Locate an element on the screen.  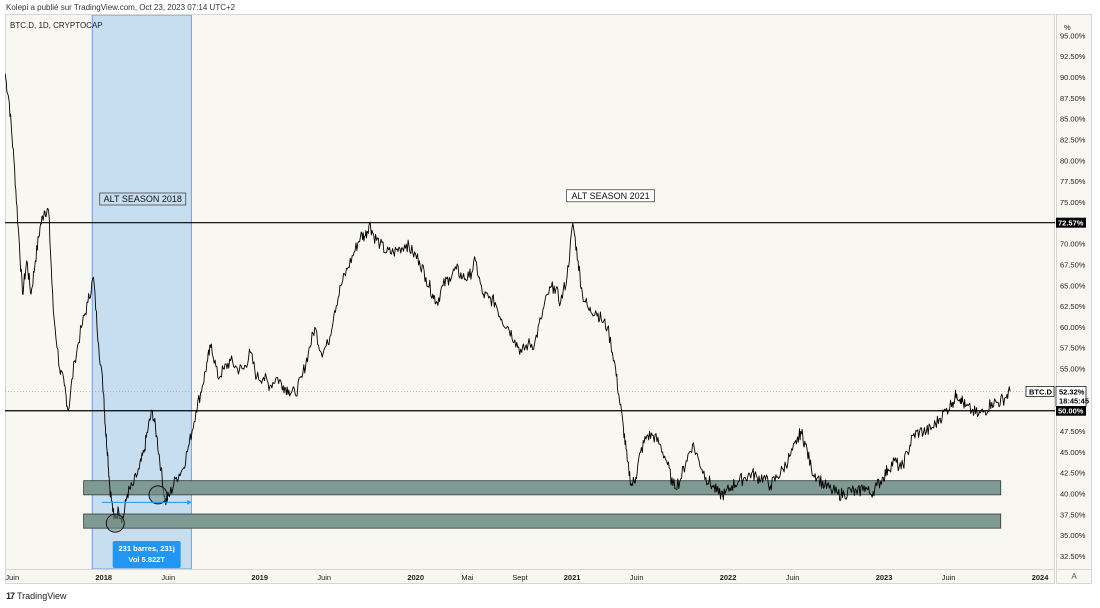
y-tick-label: 92.50% is located at coordinates (1073, 56).